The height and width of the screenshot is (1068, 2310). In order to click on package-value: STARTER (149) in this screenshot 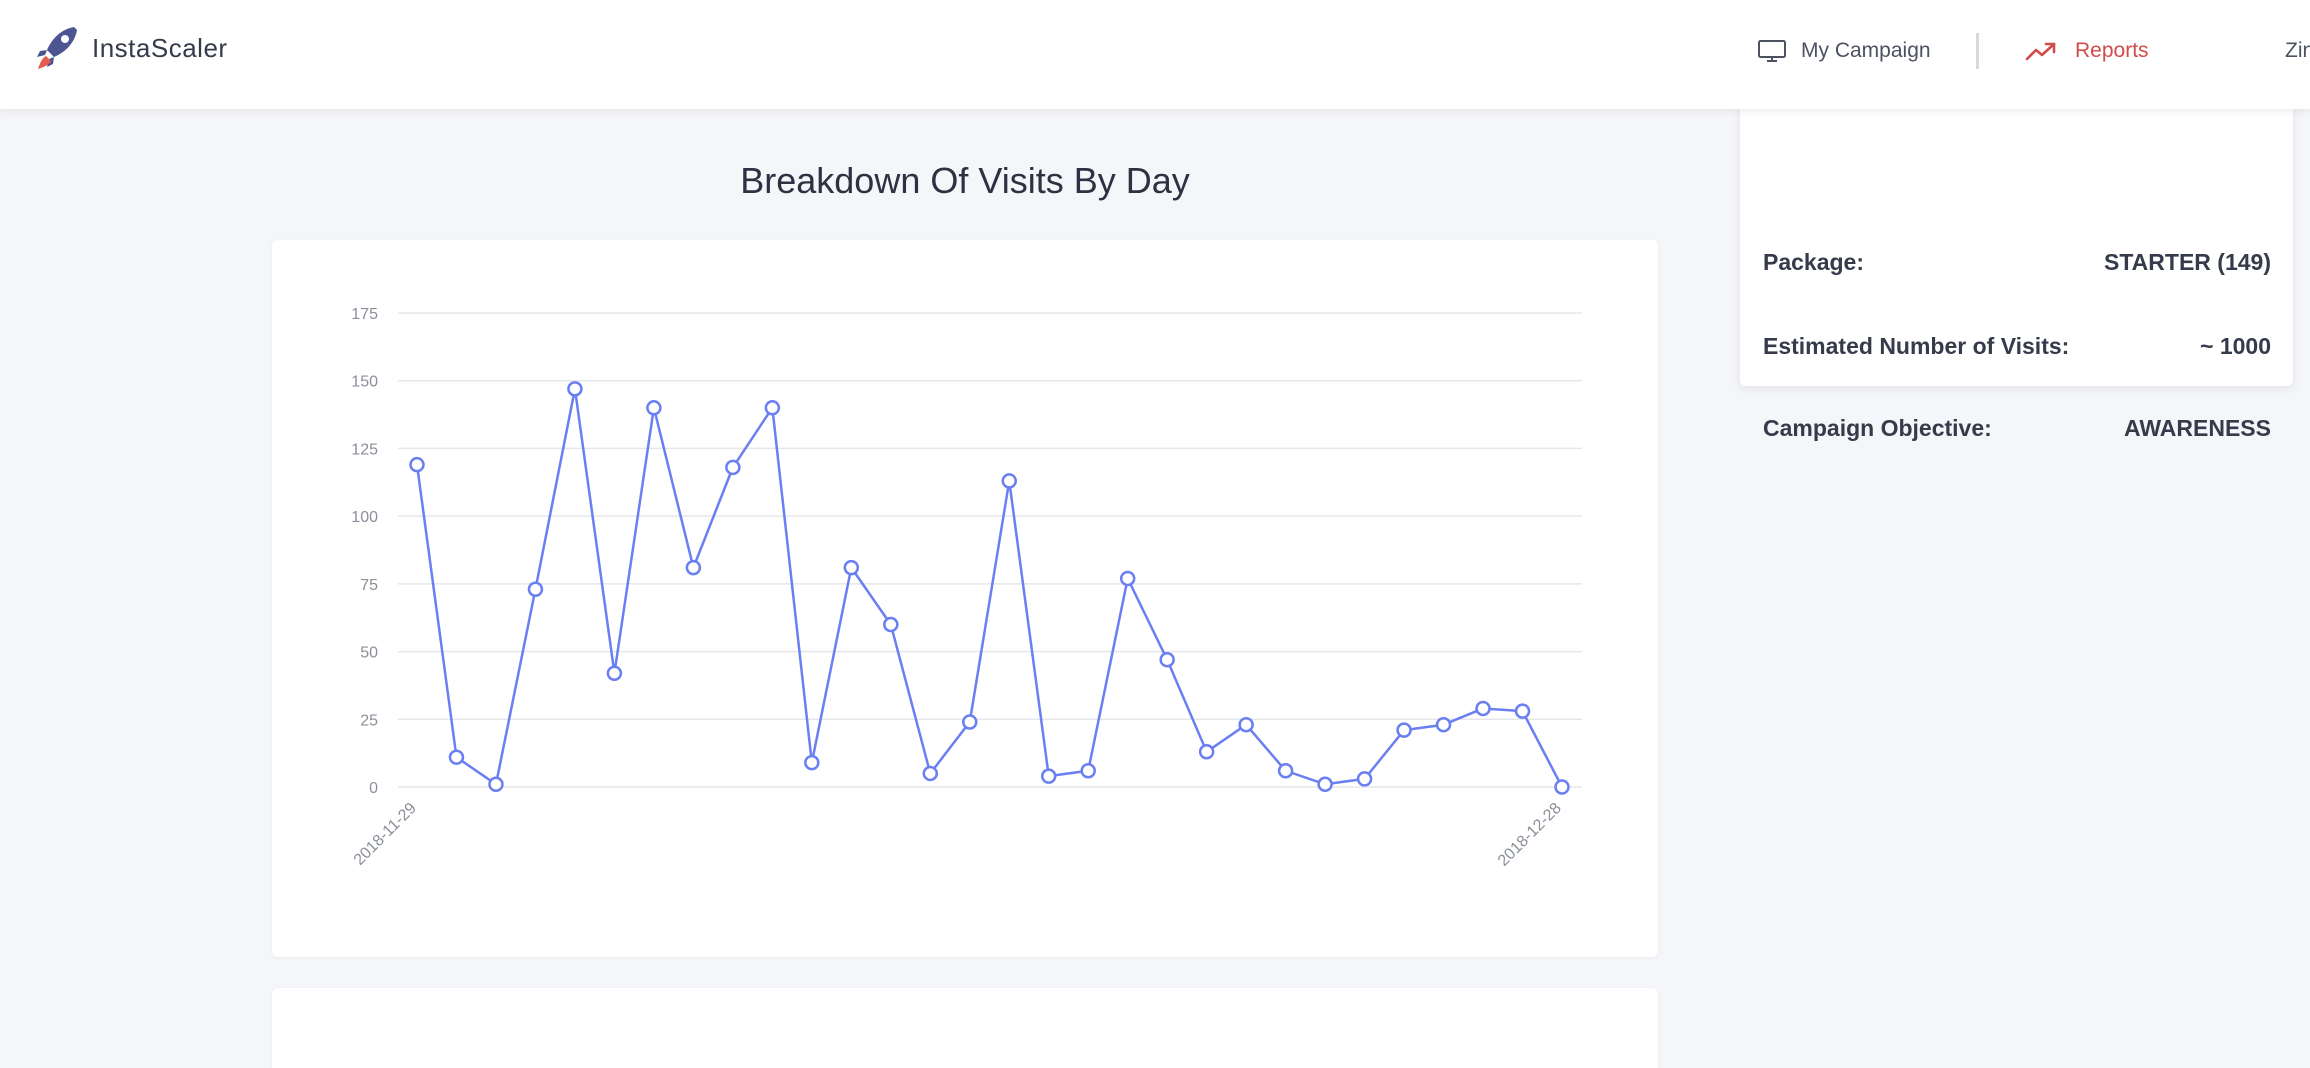, I will do `click(2187, 261)`.